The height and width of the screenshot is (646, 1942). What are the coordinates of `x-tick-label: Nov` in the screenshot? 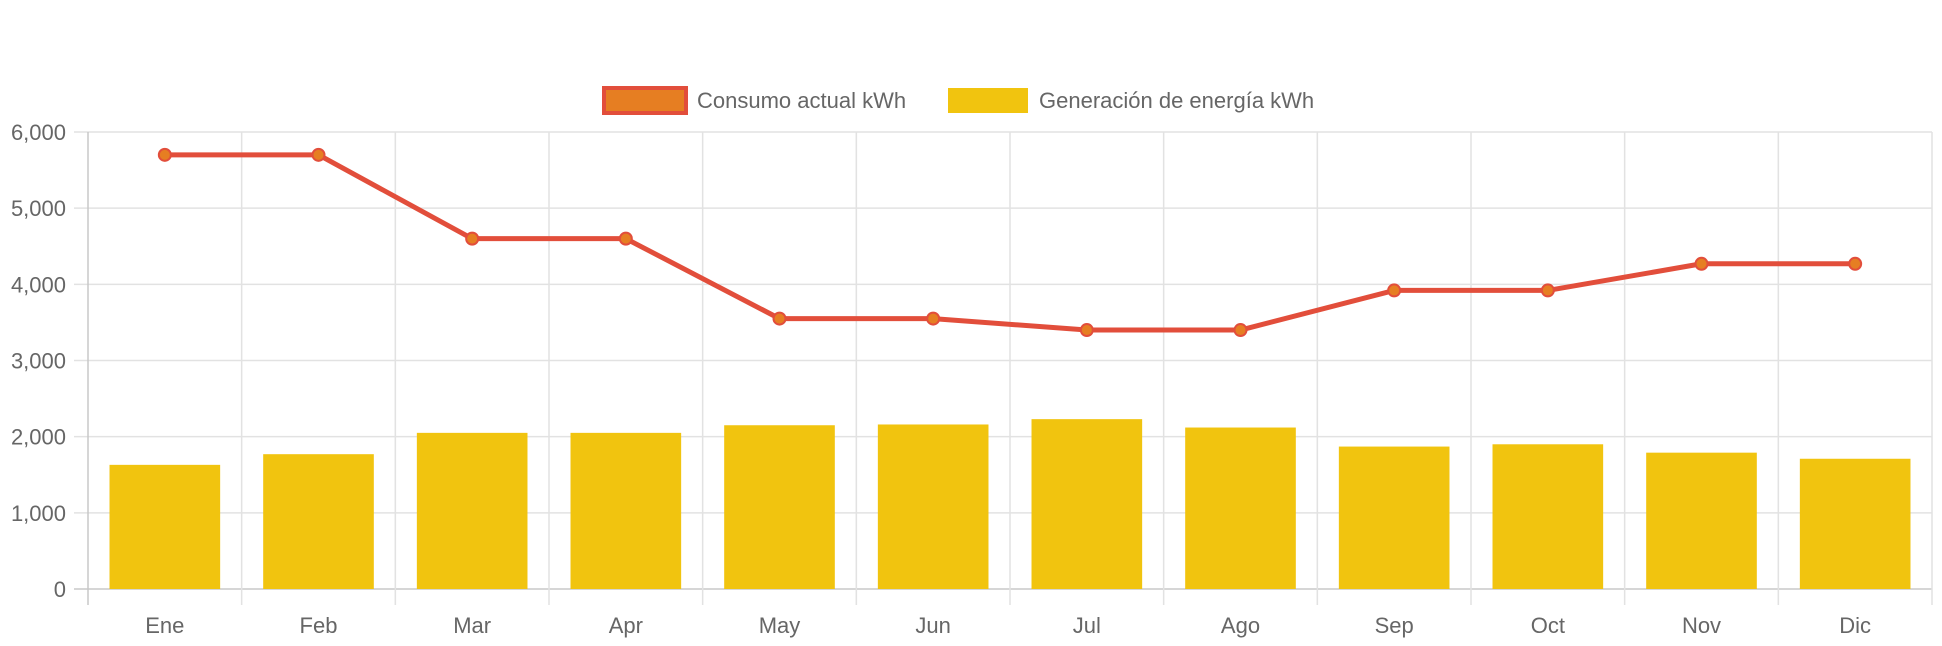 It's located at (1701, 625).